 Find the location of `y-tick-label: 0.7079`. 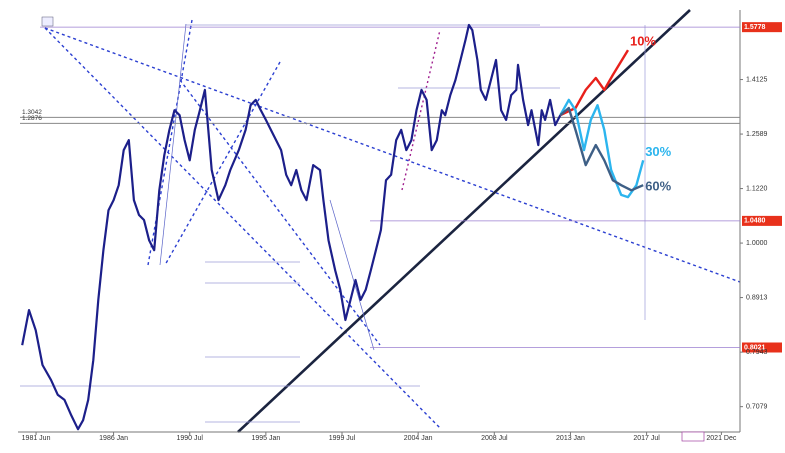

y-tick-label: 0.7079 is located at coordinates (757, 406).